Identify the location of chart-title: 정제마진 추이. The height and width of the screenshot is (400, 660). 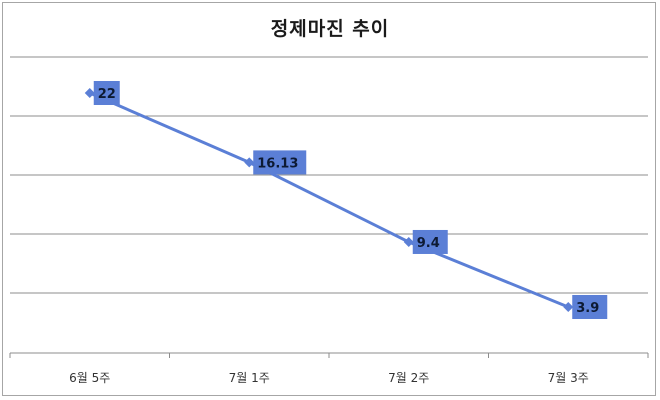
(330, 29).